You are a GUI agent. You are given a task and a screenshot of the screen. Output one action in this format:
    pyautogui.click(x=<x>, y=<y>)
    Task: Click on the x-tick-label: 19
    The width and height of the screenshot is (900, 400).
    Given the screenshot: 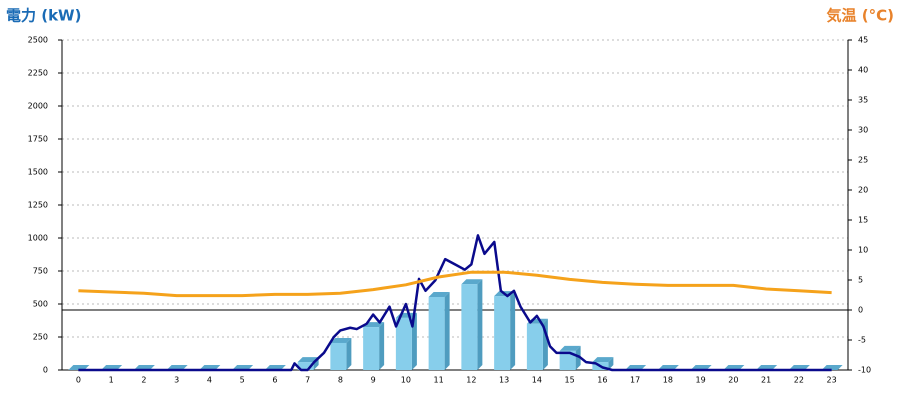 What is the action you would take?
    pyautogui.click(x=701, y=380)
    